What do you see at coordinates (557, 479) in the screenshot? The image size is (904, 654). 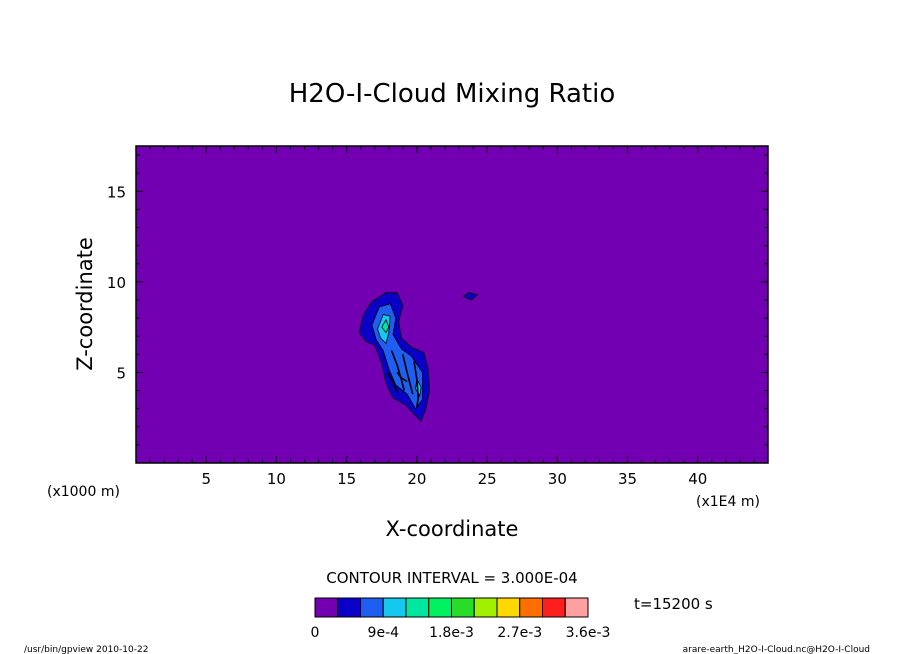 I see `x-tick-label: 30` at bounding box center [557, 479].